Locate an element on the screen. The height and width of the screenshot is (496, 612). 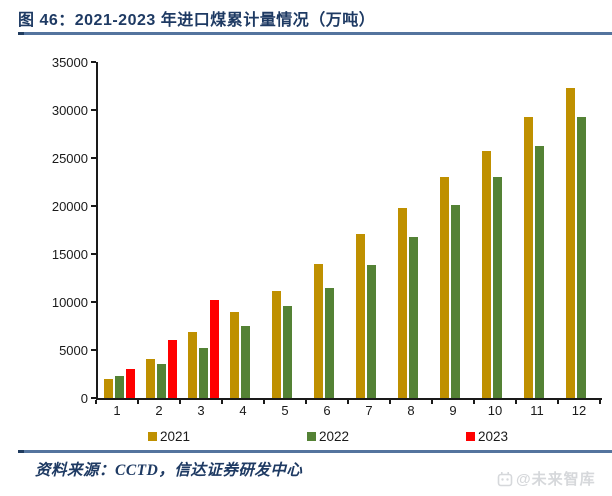
figure-title: 图 46：2021-2023 年进口煤累计量情况（万吨） is located at coordinates (197, 20).